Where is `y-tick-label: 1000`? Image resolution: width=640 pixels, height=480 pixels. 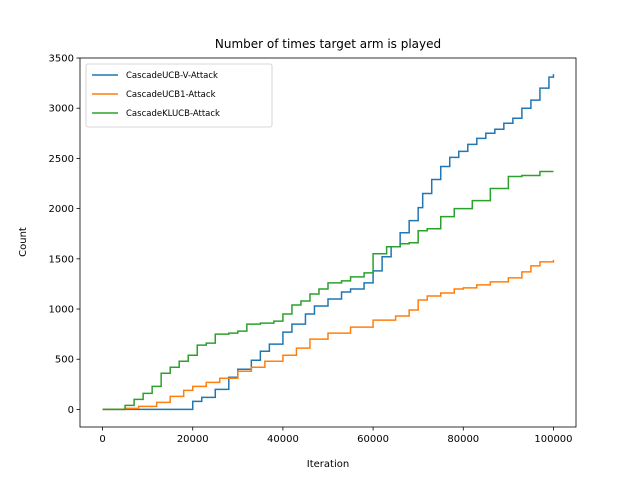 y-tick-label: 1000 is located at coordinates (61, 310).